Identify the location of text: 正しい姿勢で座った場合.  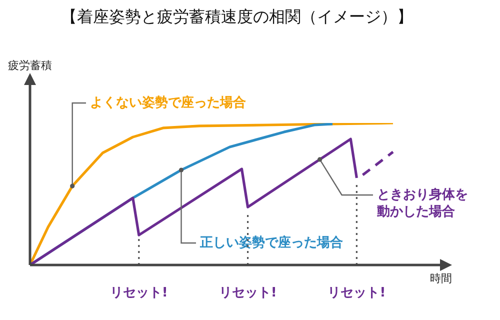
(271, 242).